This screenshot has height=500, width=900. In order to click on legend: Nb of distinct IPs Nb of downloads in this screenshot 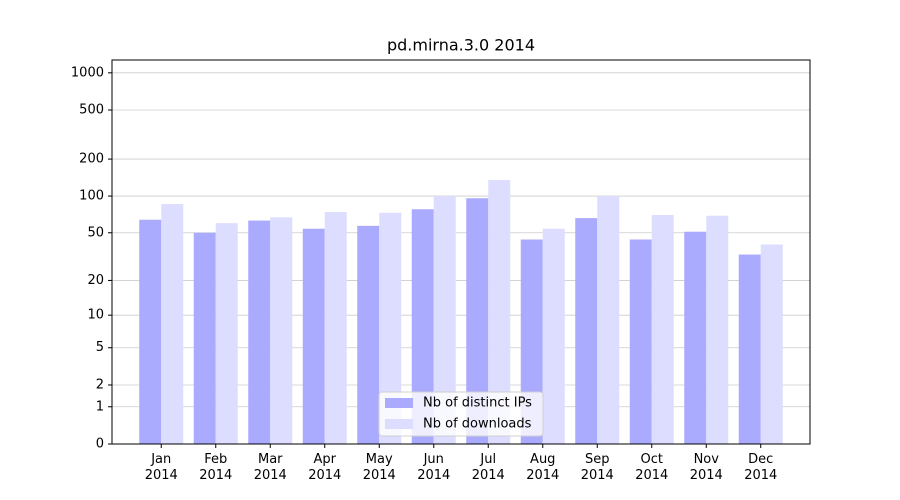, I will do `click(461, 414)`.